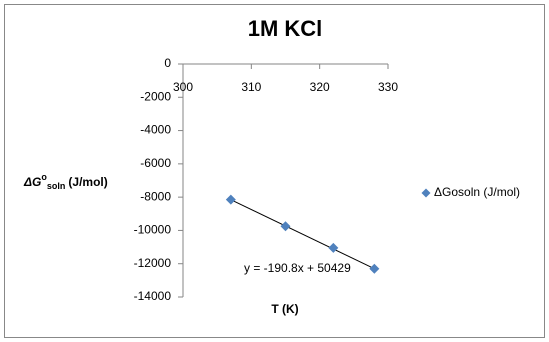  What do you see at coordinates (153, 296) in the screenshot?
I see `y-tick-label: -14000` at bounding box center [153, 296].